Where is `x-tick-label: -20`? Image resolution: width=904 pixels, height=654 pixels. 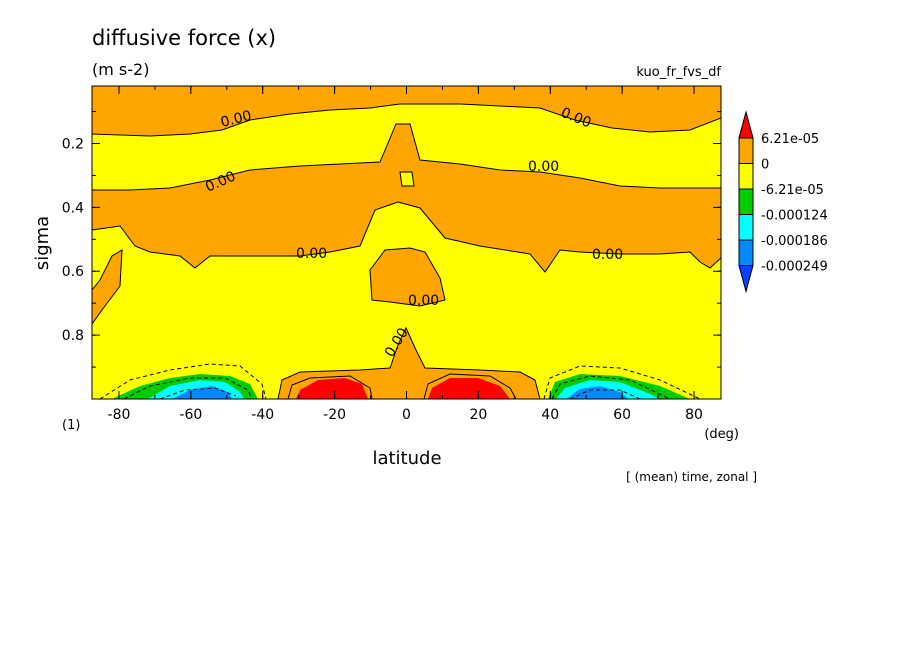
x-tick-label: -20 is located at coordinates (334, 415).